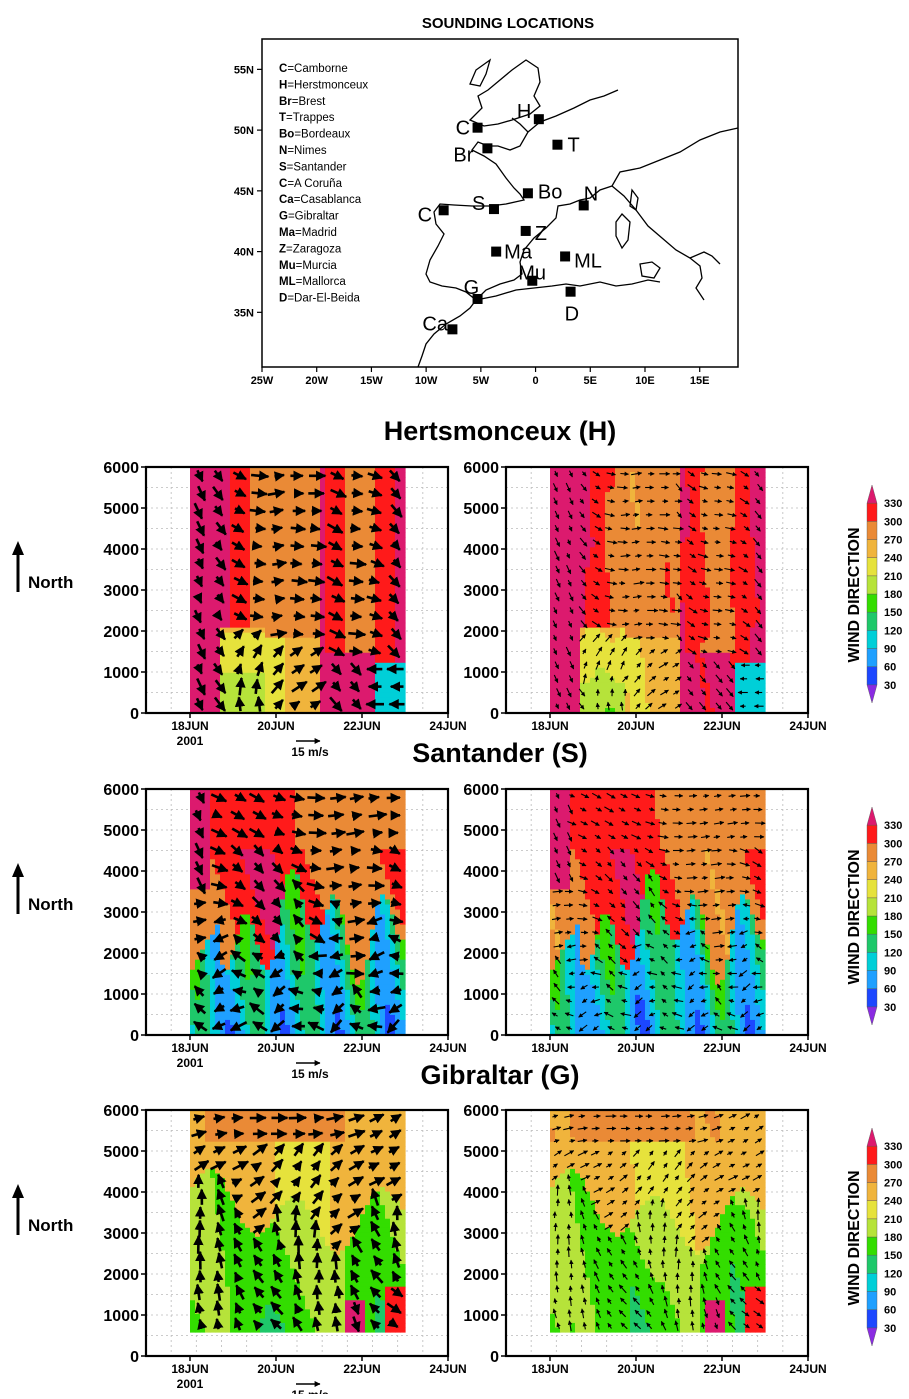 This screenshot has width=909, height=1399. What do you see at coordinates (890, 650) in the screenshot?
I see `colorbar-tick-label: 90` at bounding box center [890, 650].